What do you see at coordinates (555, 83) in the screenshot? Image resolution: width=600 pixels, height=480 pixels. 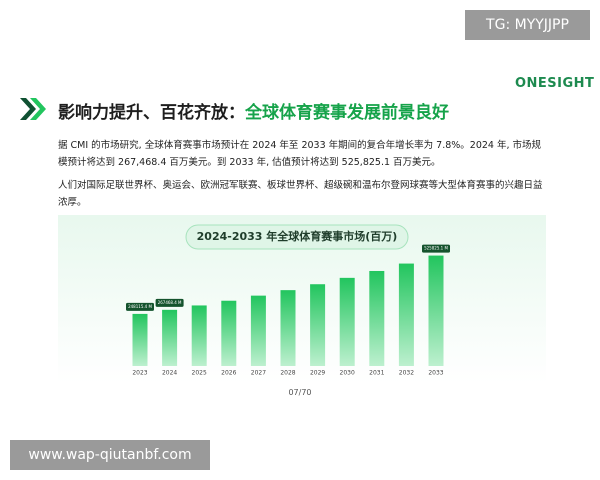 I see `logo: ONESIGHT` at bounding box center [555, 83].